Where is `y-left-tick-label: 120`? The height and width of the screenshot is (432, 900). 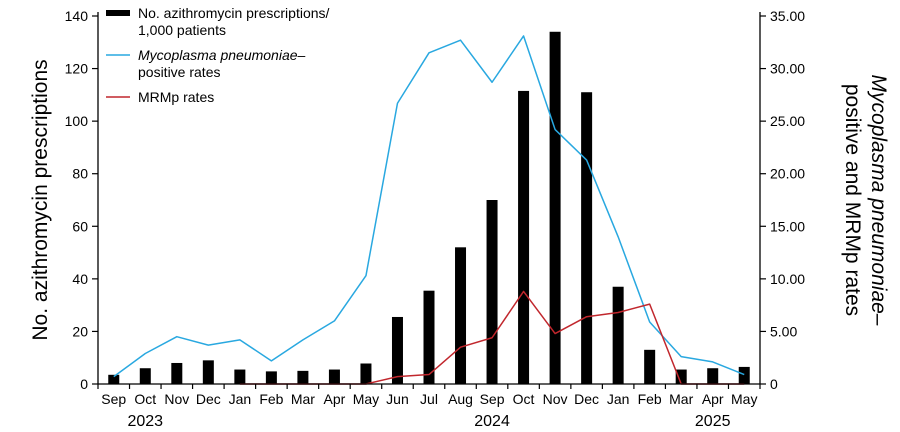 y-left-tick-label: 120 is located at coordinates (77, 69).